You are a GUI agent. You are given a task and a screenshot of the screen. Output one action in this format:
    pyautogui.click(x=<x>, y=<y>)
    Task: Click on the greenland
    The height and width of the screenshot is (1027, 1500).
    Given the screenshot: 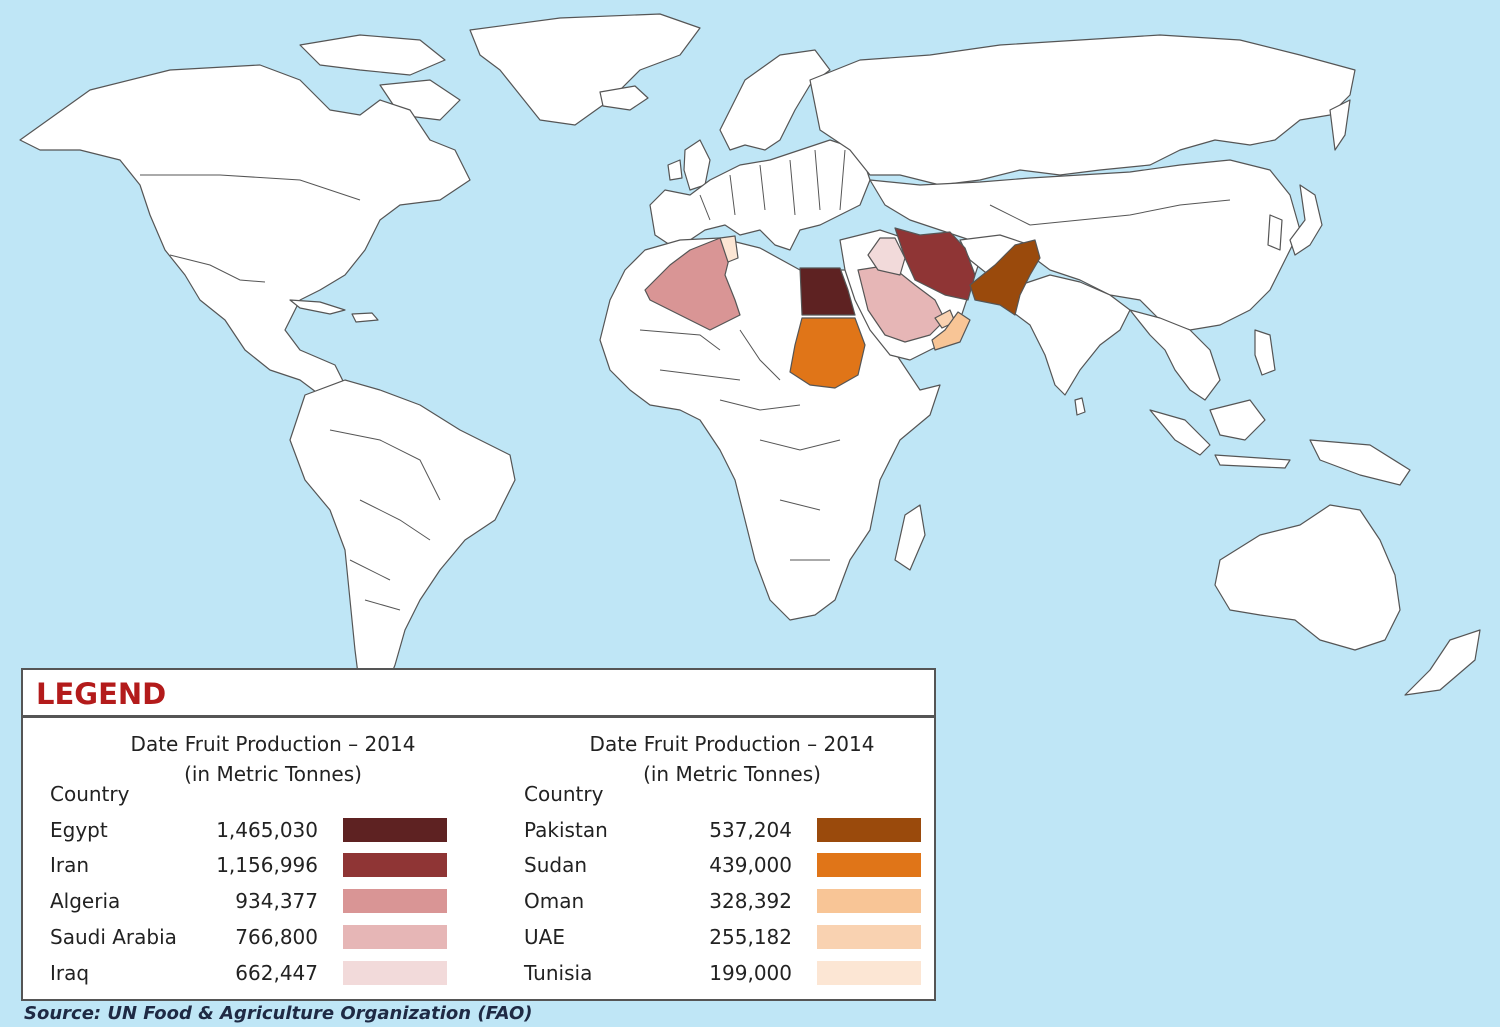 What is the action you would take?
    pyautogui.click(x=585, y=69)
    